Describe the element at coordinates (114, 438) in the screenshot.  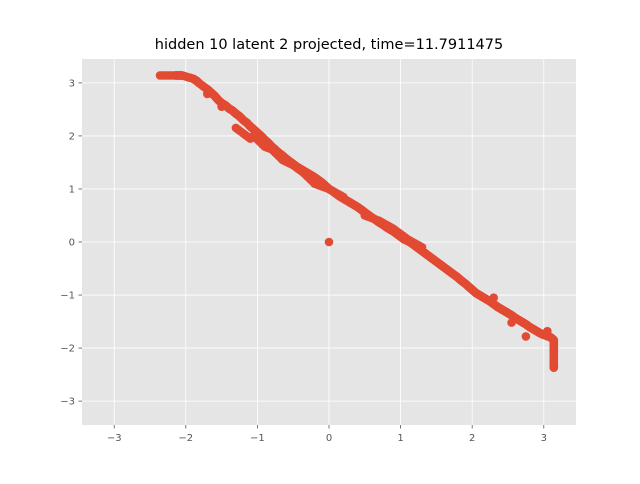
I see `x-tick-label: −3` at that location.